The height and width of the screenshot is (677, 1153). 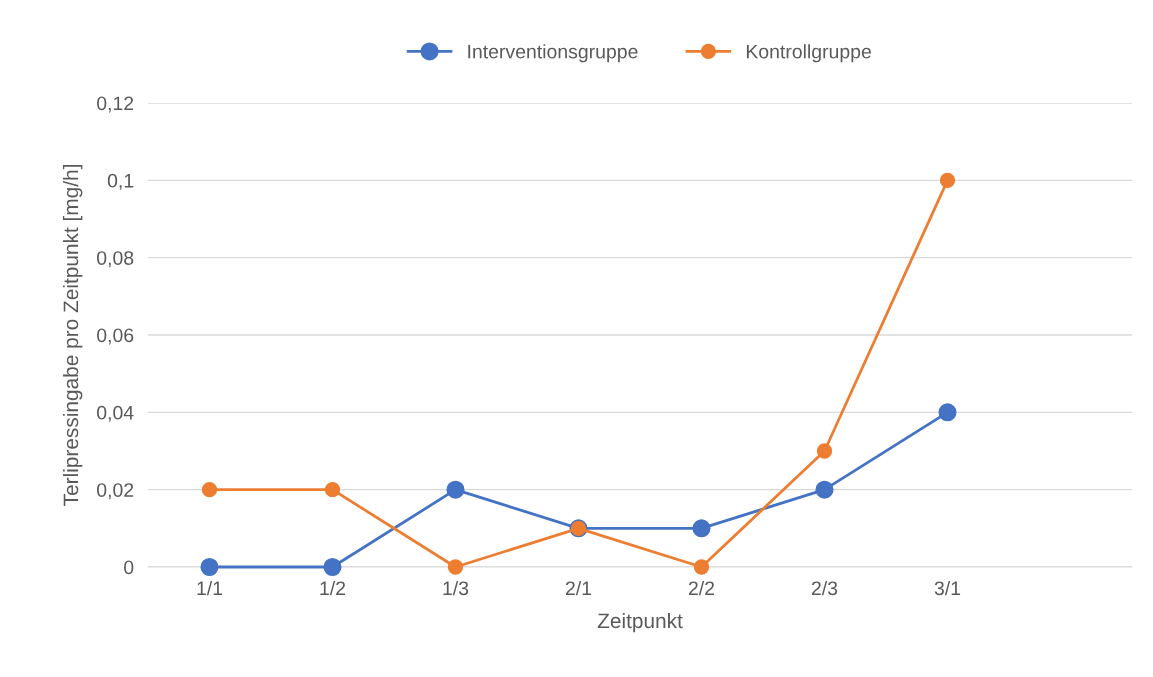 What do you see at coordinates (553, 53) in the screenshot?
I see `legend-label: Interventionsgruppe` at bounding box center [553, 53].